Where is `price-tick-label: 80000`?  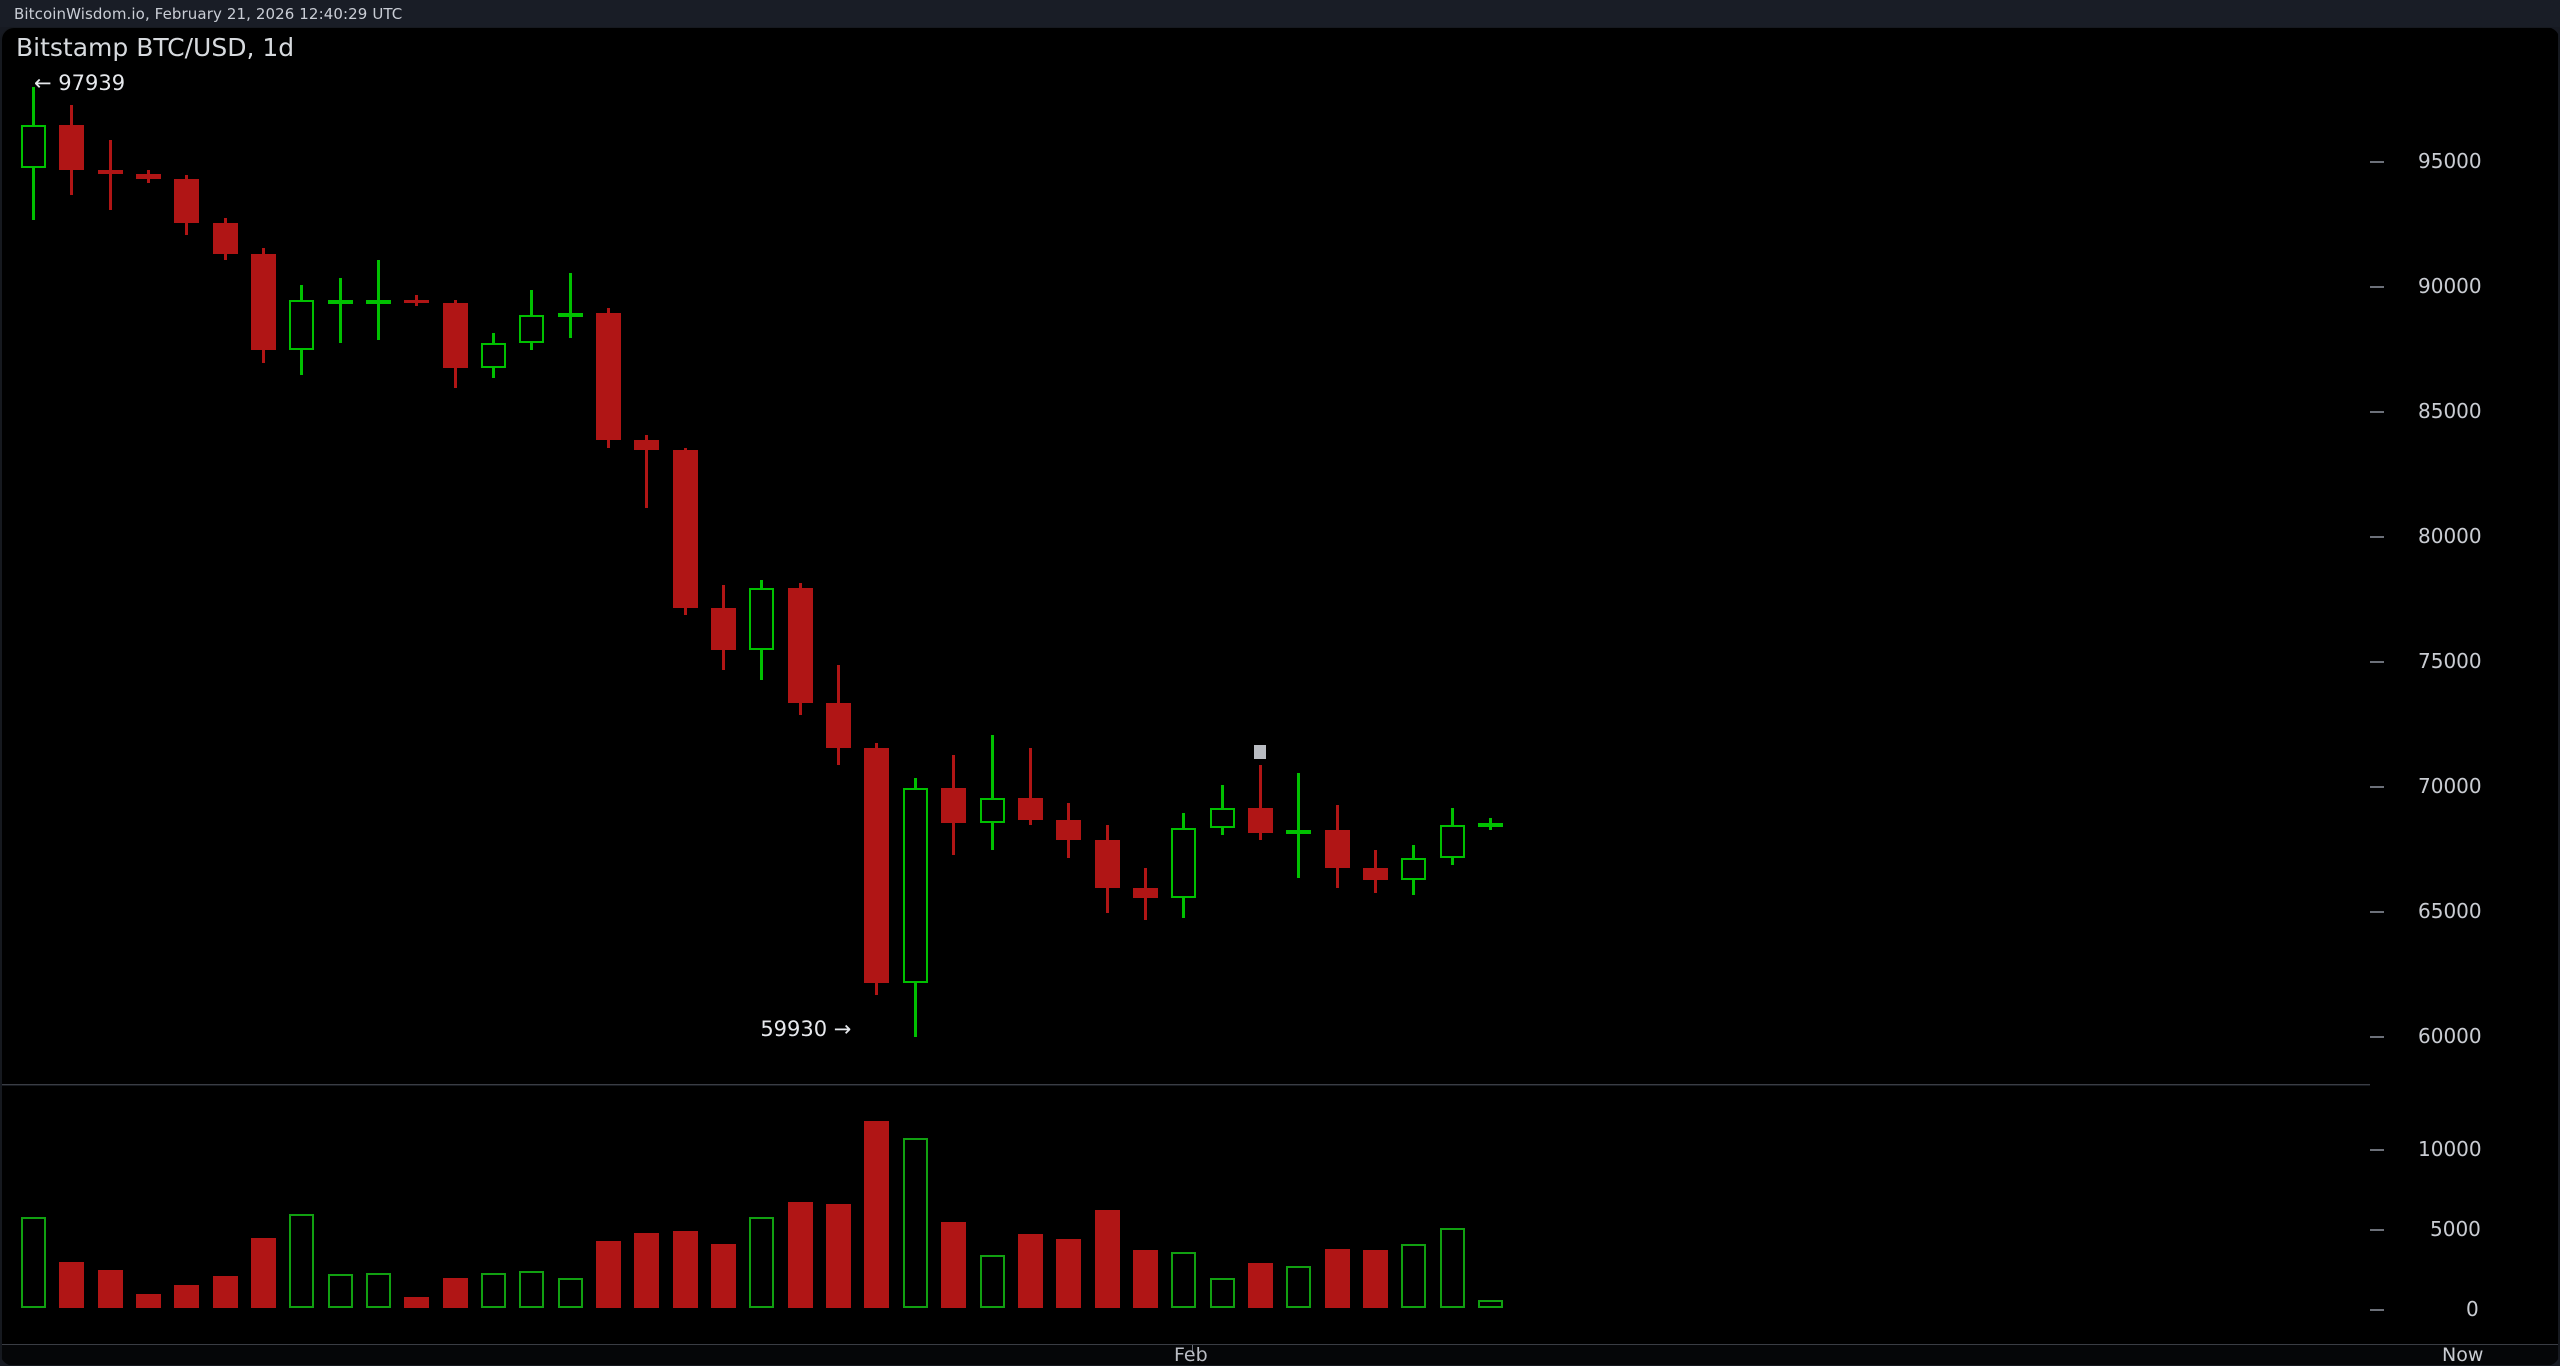
price-tick-label: 80000 is located at coordinates (2450, 536).